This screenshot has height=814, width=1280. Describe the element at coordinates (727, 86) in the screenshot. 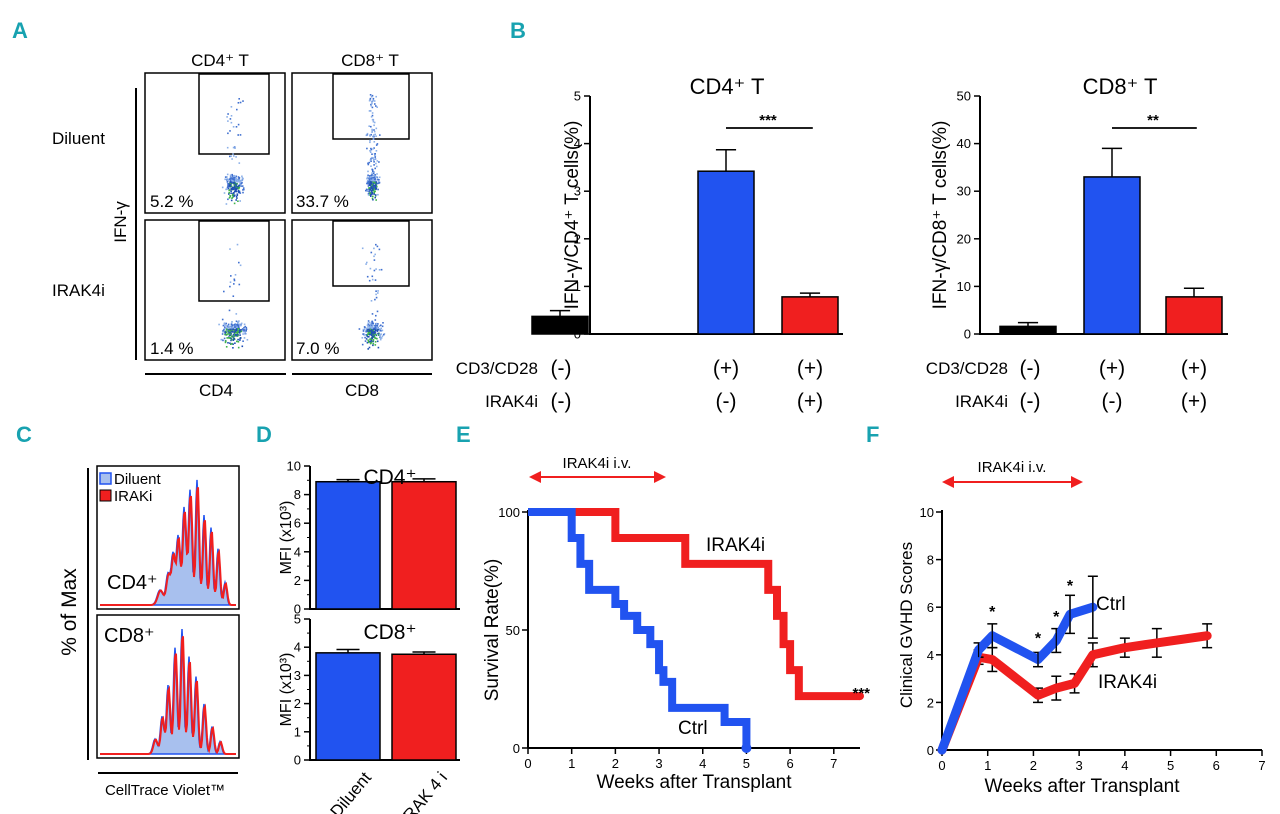

I see `B1-title: CD4⁺ T` at that location.